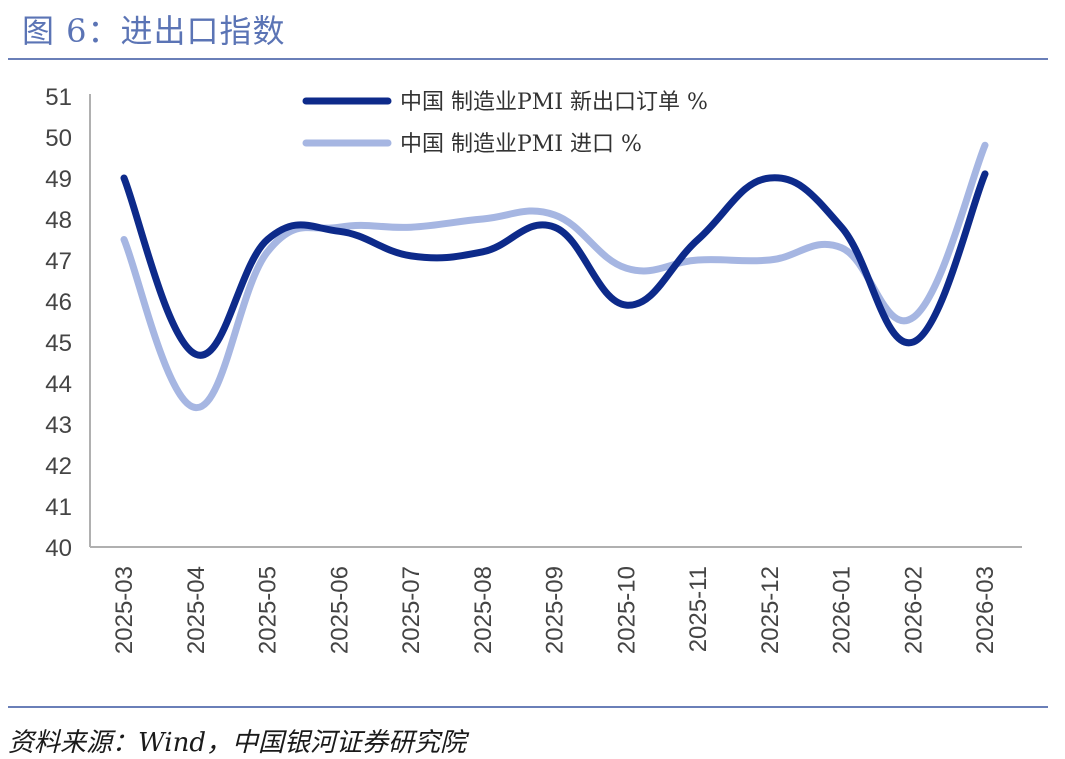  I want to click on y-tick-label: 43, so click(58, 425).